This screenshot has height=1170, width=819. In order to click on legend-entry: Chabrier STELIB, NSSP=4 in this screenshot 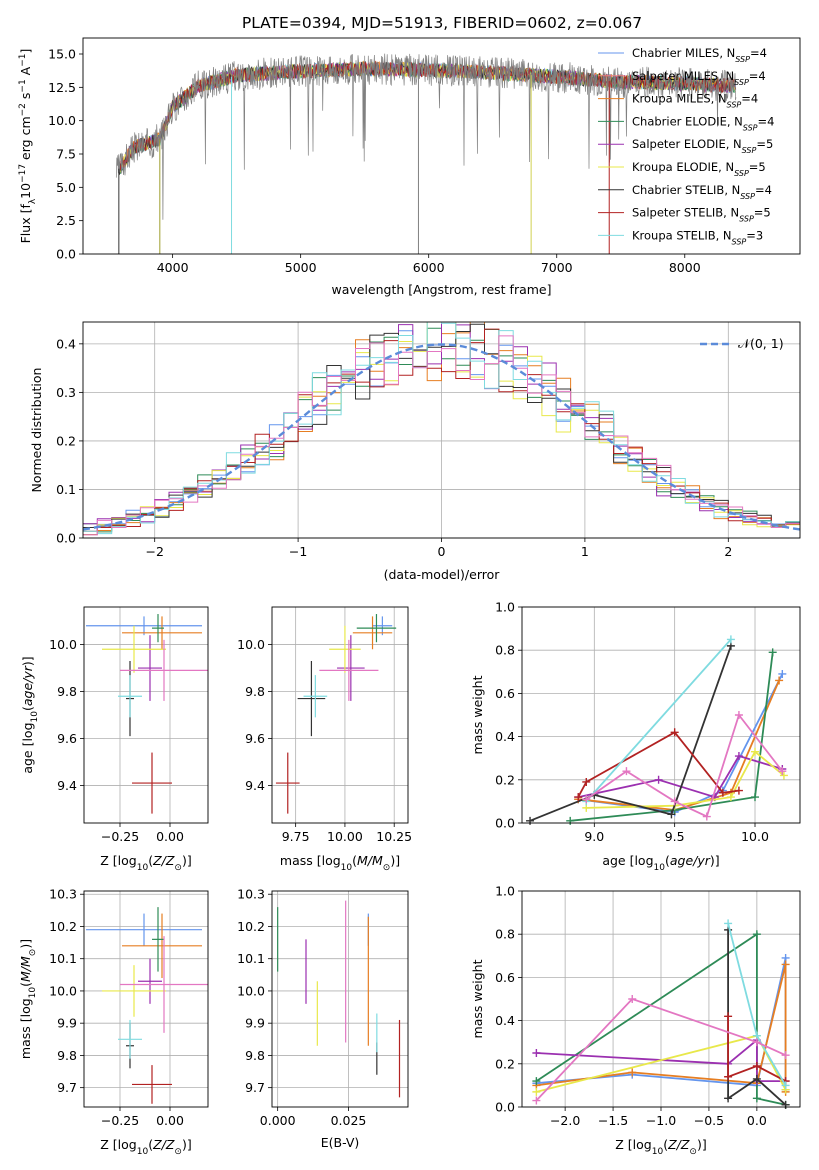, I will do `click(702, 192)`.